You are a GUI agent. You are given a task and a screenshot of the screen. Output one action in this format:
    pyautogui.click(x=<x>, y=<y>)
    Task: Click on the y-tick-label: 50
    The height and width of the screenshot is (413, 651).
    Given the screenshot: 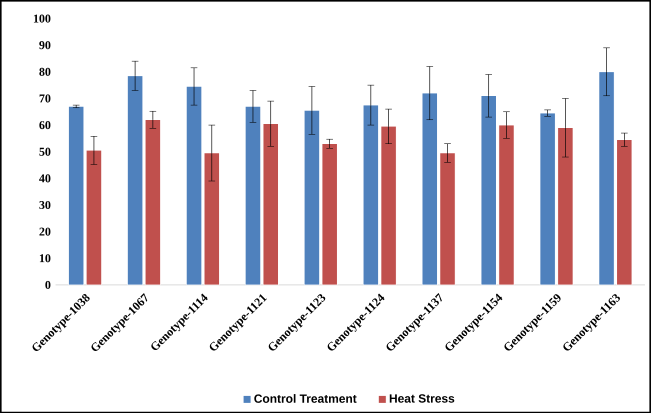 What is the action you would take?
    pyautogui.click(x=44, y=152)
    